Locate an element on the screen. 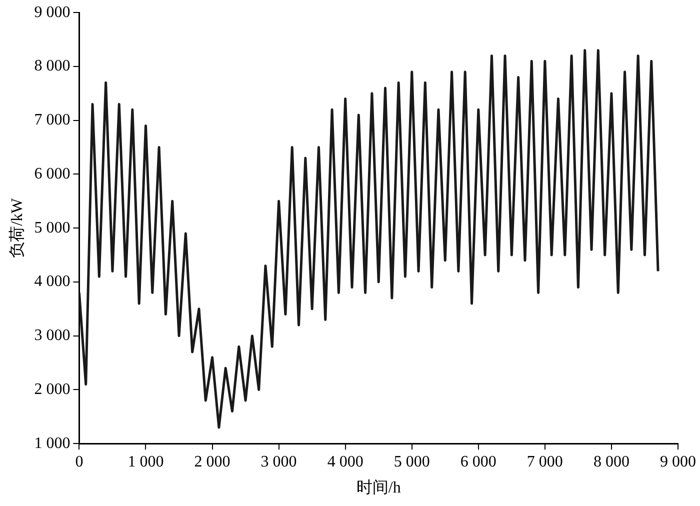 The height and width of the screenshot is (506, 700). x-tick-label: 9 000 is located at coordinates (678, 461).